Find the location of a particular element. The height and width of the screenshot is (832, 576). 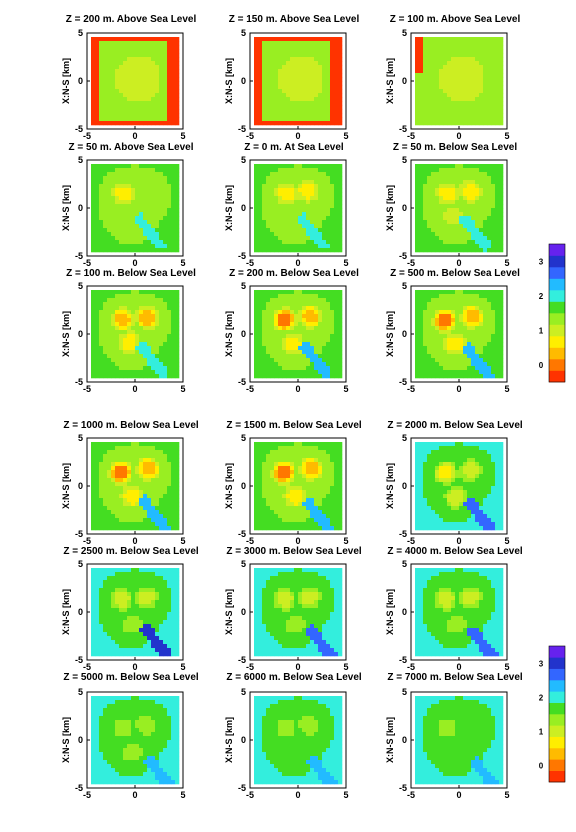

x-tick-label: -5 is located at coordinates (411, 263).